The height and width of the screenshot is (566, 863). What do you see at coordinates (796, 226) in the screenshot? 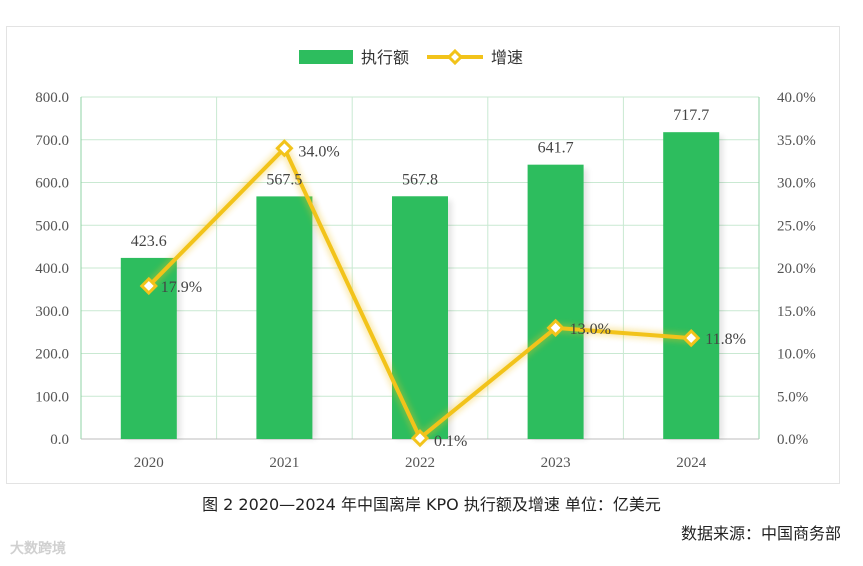
I see `y-right-tick-label: 25.0%` at bounding box center [796, 226].